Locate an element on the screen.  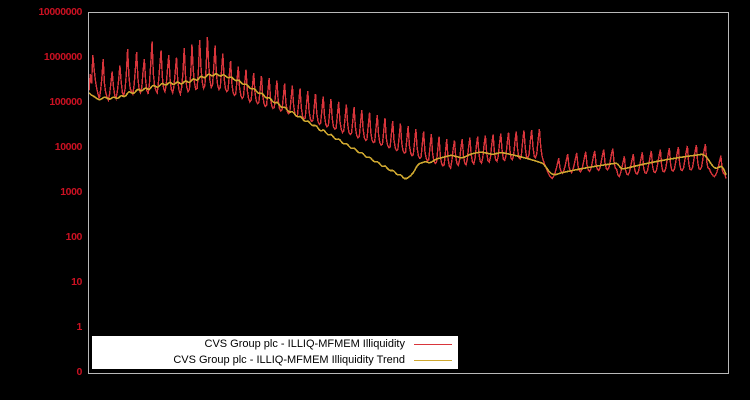
y-tick-label: 10 is located at coordinates (76, 282).